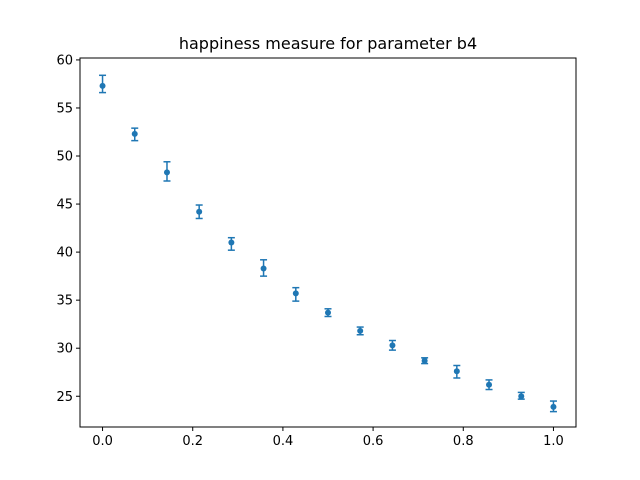  I want to click on x-axis: 0.0 0.2 0.4 0.6 0.8 1.0, so click(328, 438).